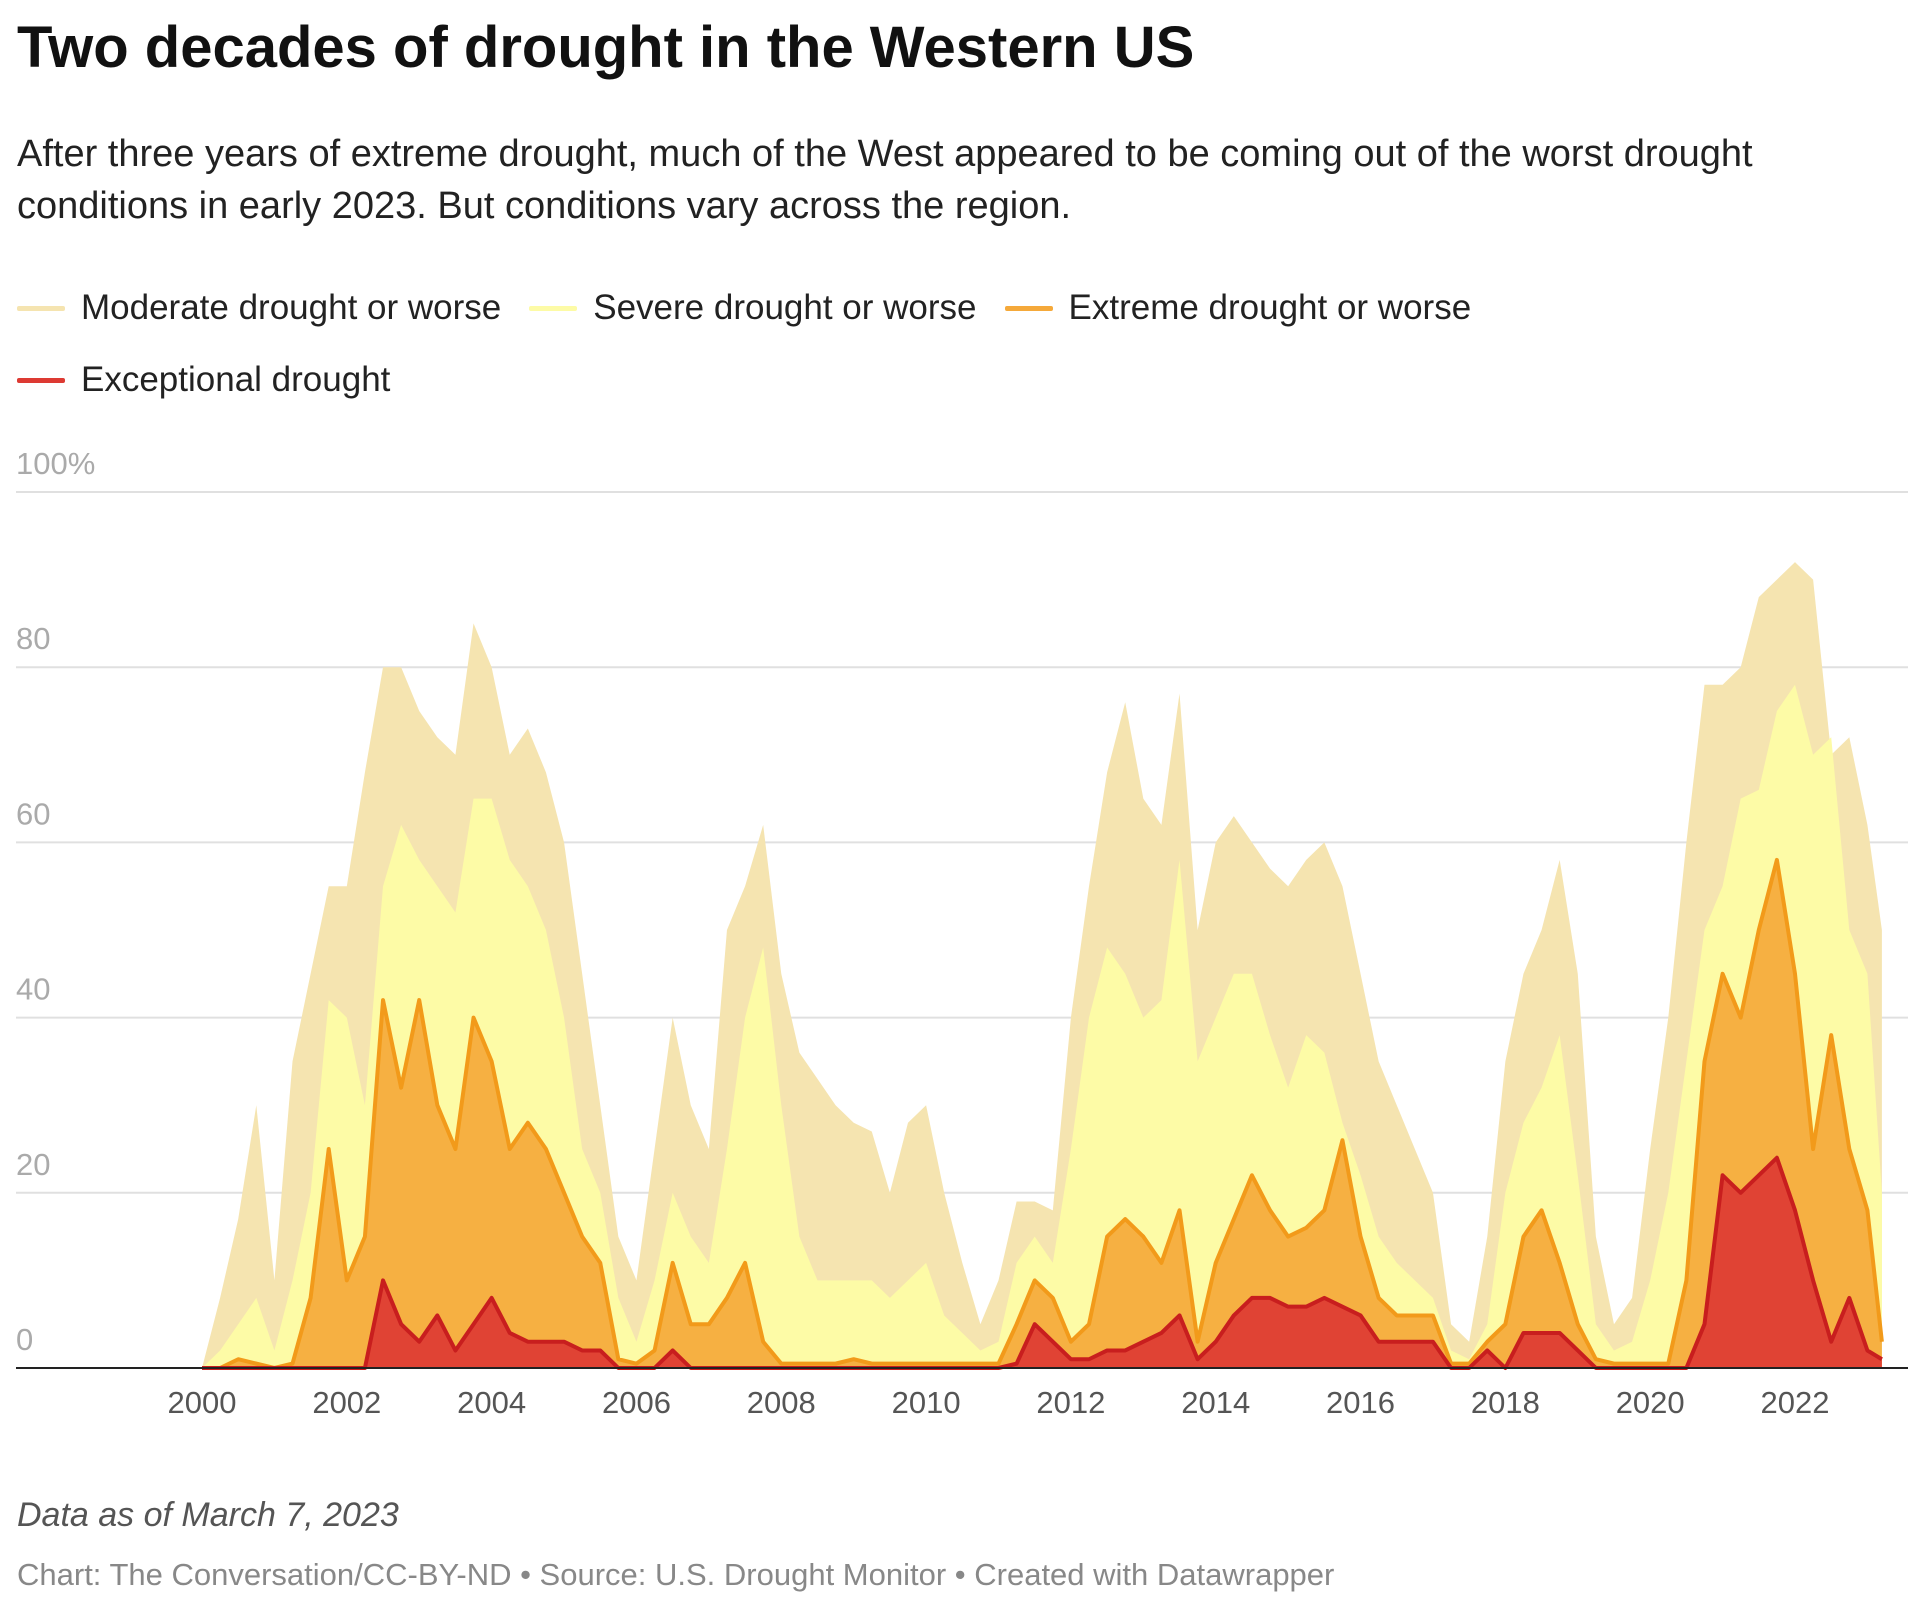 Image resolution: width=1920 pixels, height=1605 pixels. I want to click on x-tick-label: 2022, so click(1795, 1402).